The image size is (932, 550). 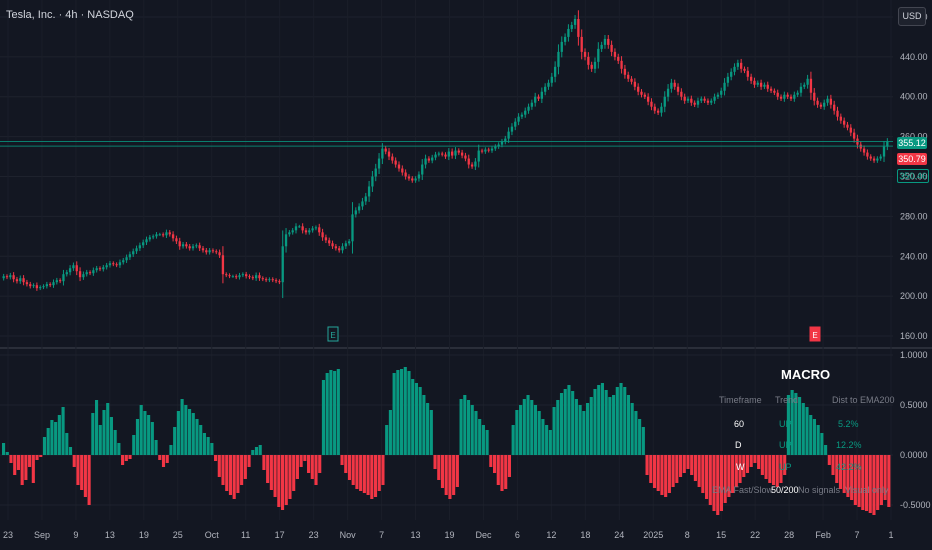 I want to click on price-tag-last: 350.79, so click(x=912, y=159).